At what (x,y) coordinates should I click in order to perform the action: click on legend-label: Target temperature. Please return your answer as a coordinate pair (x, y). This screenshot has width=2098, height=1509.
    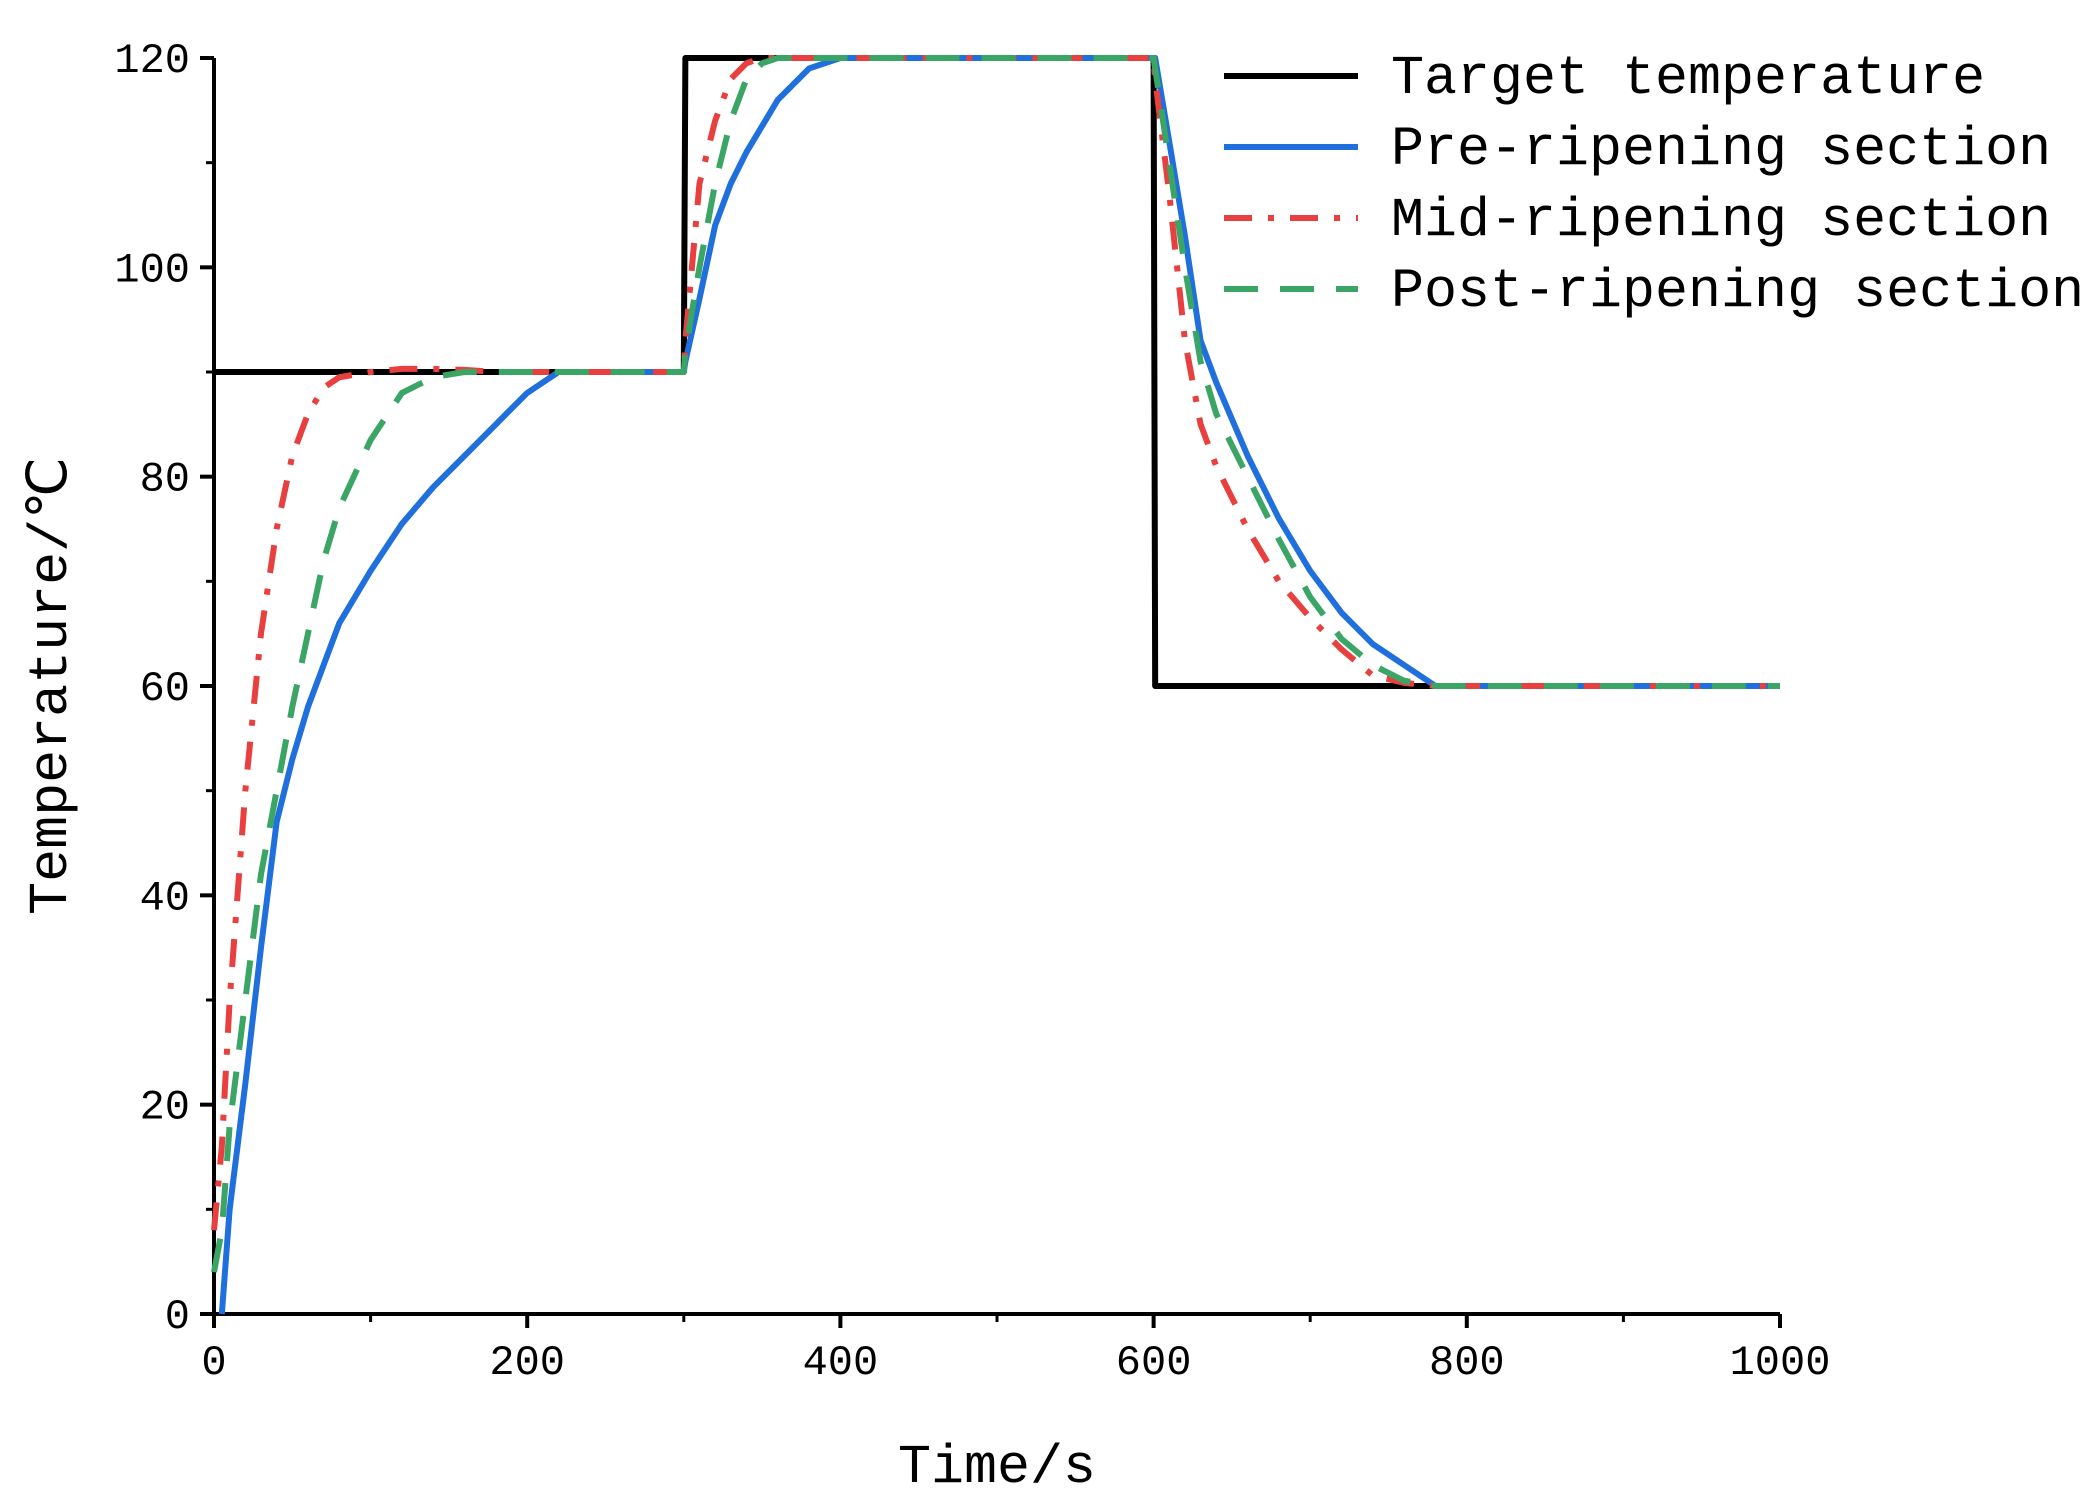
    Looking at the image, I should click on (1688, 78).